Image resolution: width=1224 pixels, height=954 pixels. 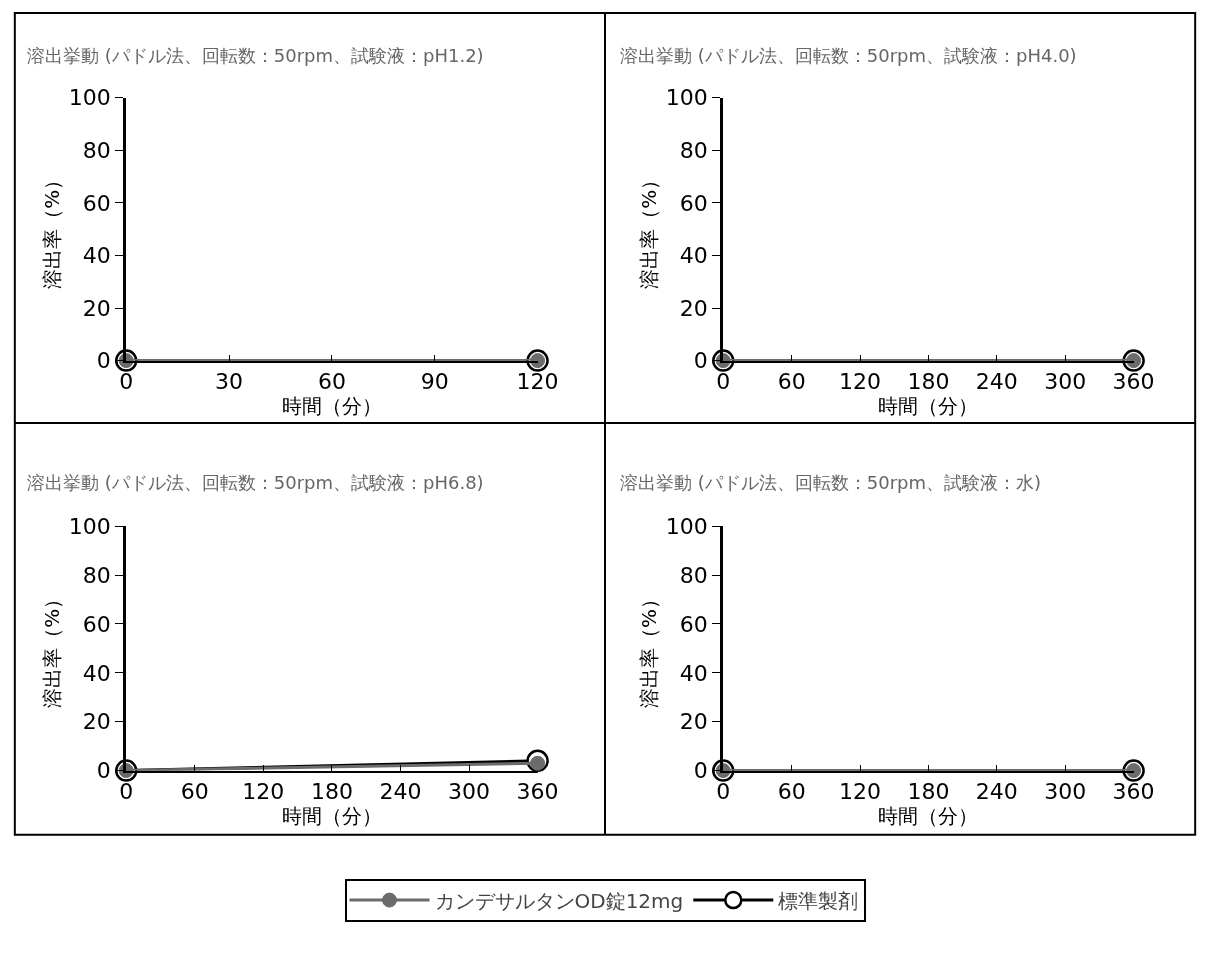 I want to click on legend-label: 標準製剤, so click(x=818, y=900).